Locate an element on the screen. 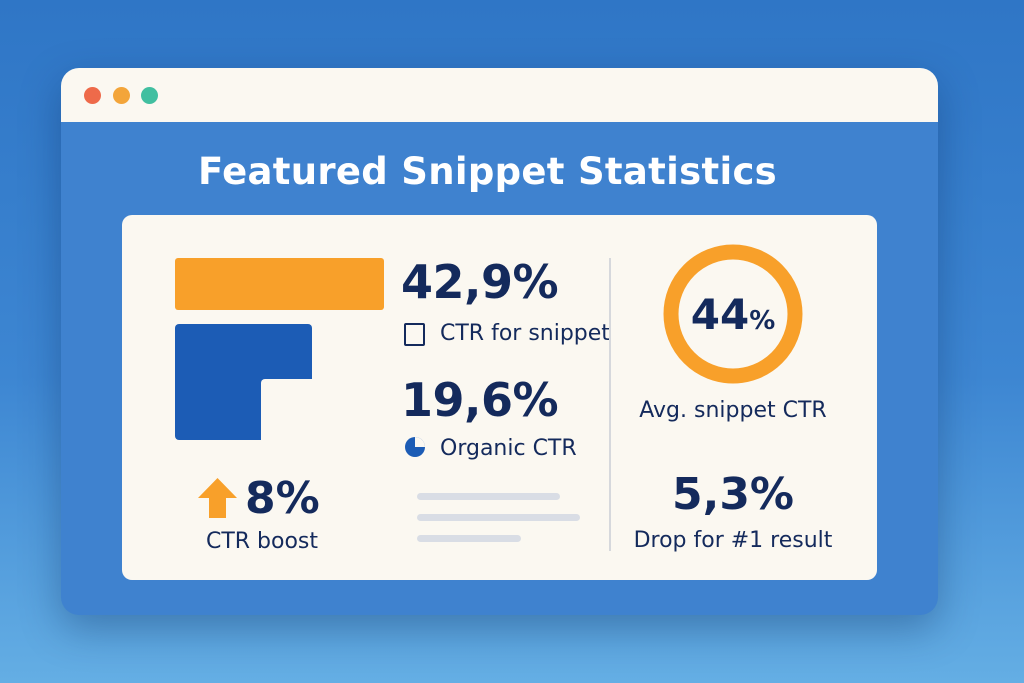 The width and height of the screenshot is (1024, 683). avg-snippet-ctr-number: 44 is located at coordinates (720, 314).